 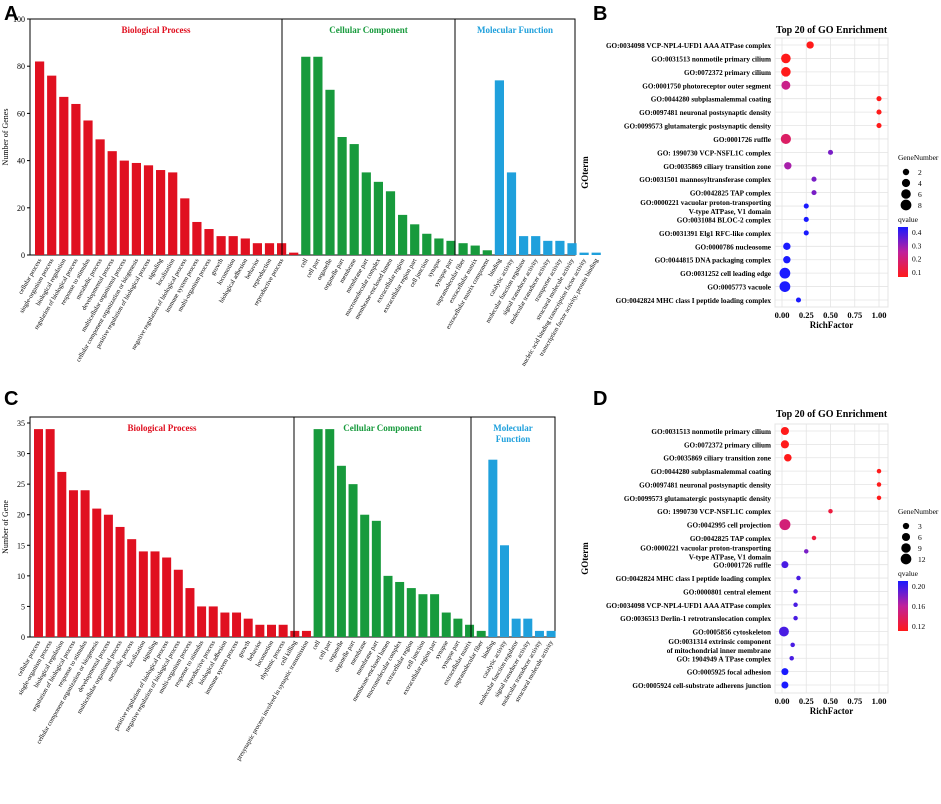 What do you see at coordinates (920, 205) in the screenshot?
I see `size-legend-label: 8` at bounding box center [920, 205].